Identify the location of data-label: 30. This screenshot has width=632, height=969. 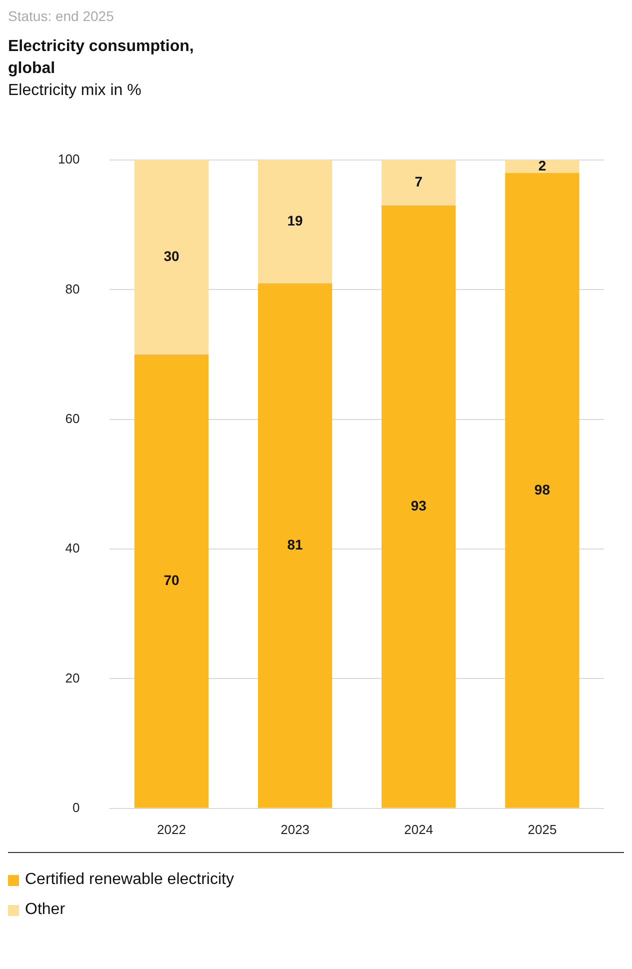
(172, 256).